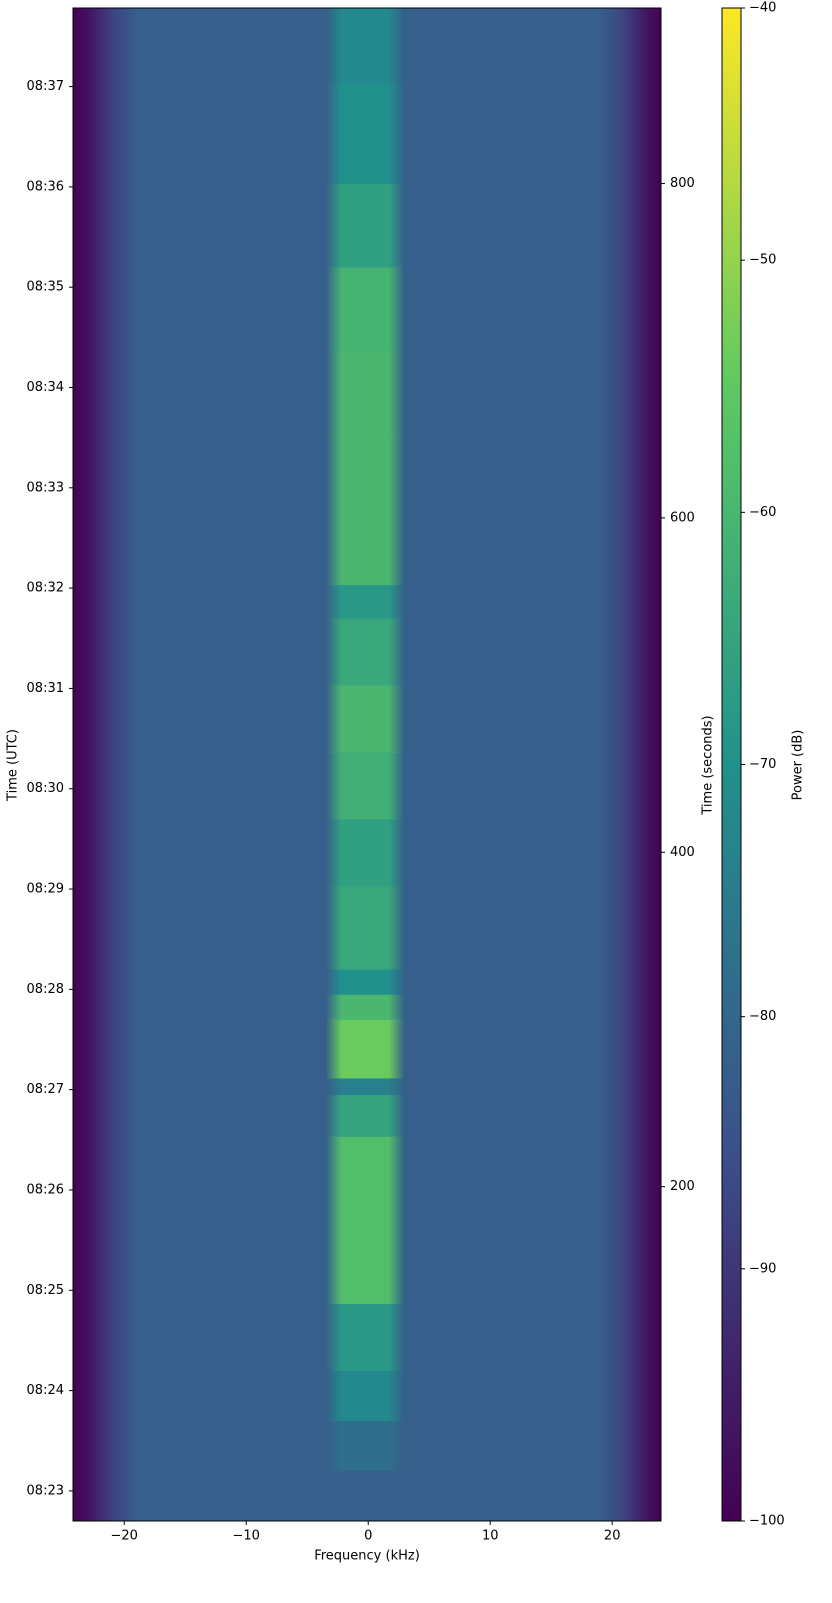 The image size is (832, 1603). What do you see at coordinates (45, 1189) in the screenshot?
I see `y-tick-label: 08:26` at bounding box center [45, 1189].